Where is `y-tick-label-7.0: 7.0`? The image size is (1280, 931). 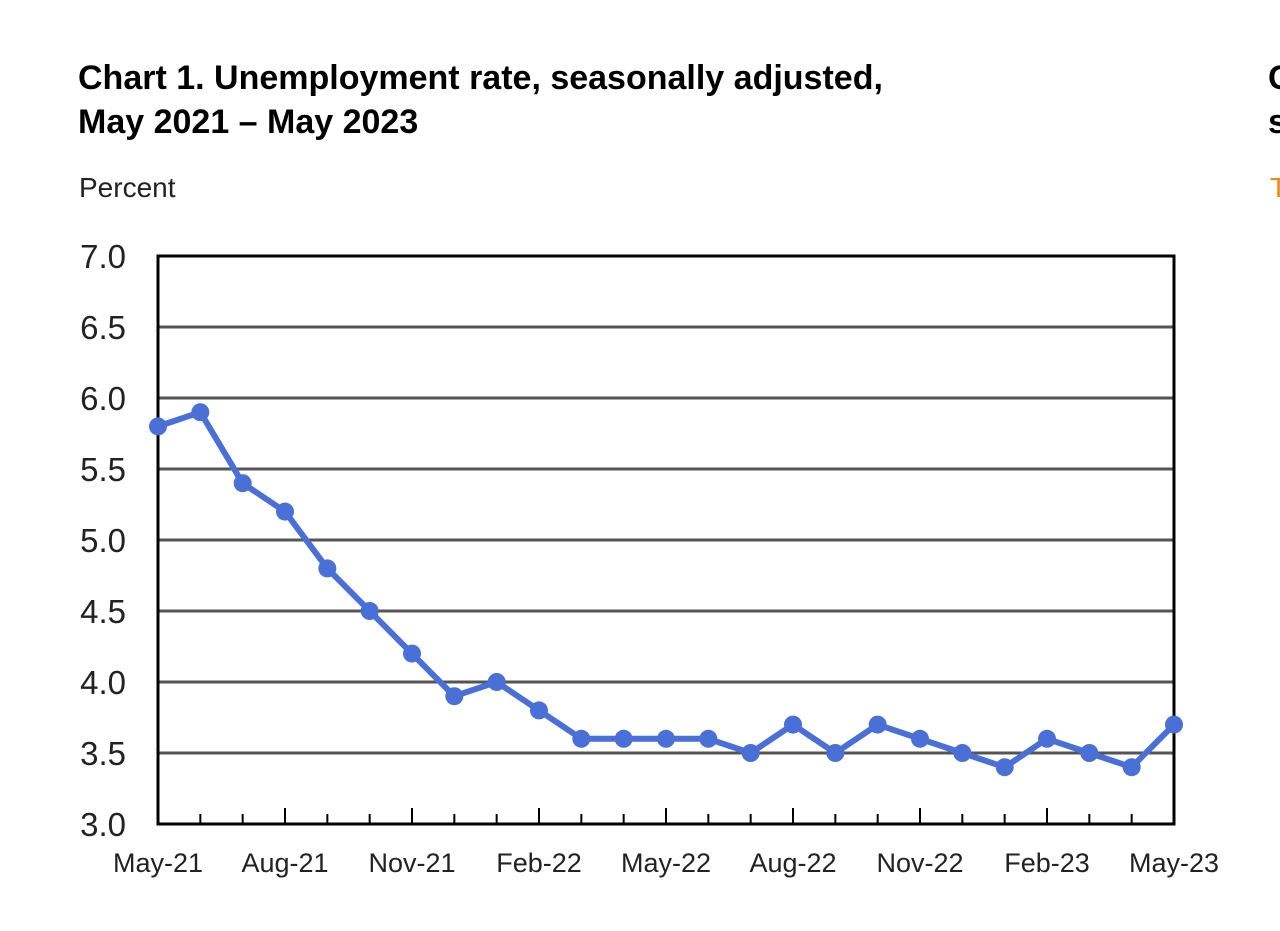 y-tick-label-7.0: 7.0 is located at coordinates (103, 256).